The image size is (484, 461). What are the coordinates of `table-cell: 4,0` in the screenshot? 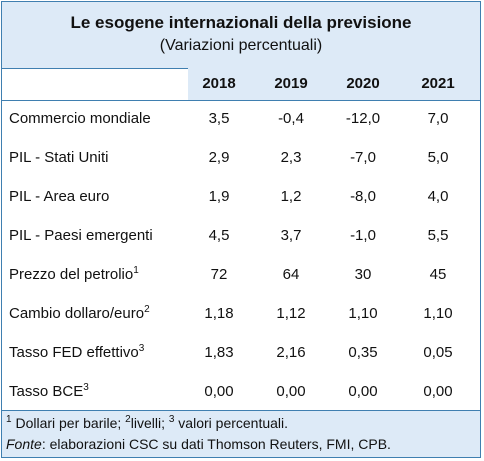 It's located at (438, 196).